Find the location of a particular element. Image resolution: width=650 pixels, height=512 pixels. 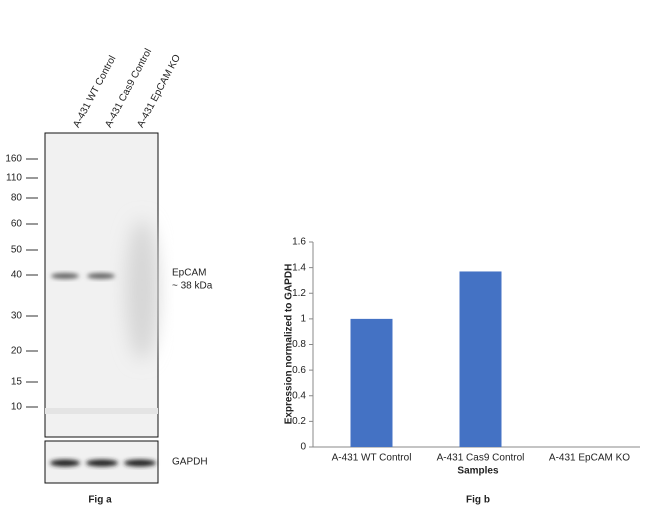

y-tick-label: 1.2 is located at coordinates (299, 293).